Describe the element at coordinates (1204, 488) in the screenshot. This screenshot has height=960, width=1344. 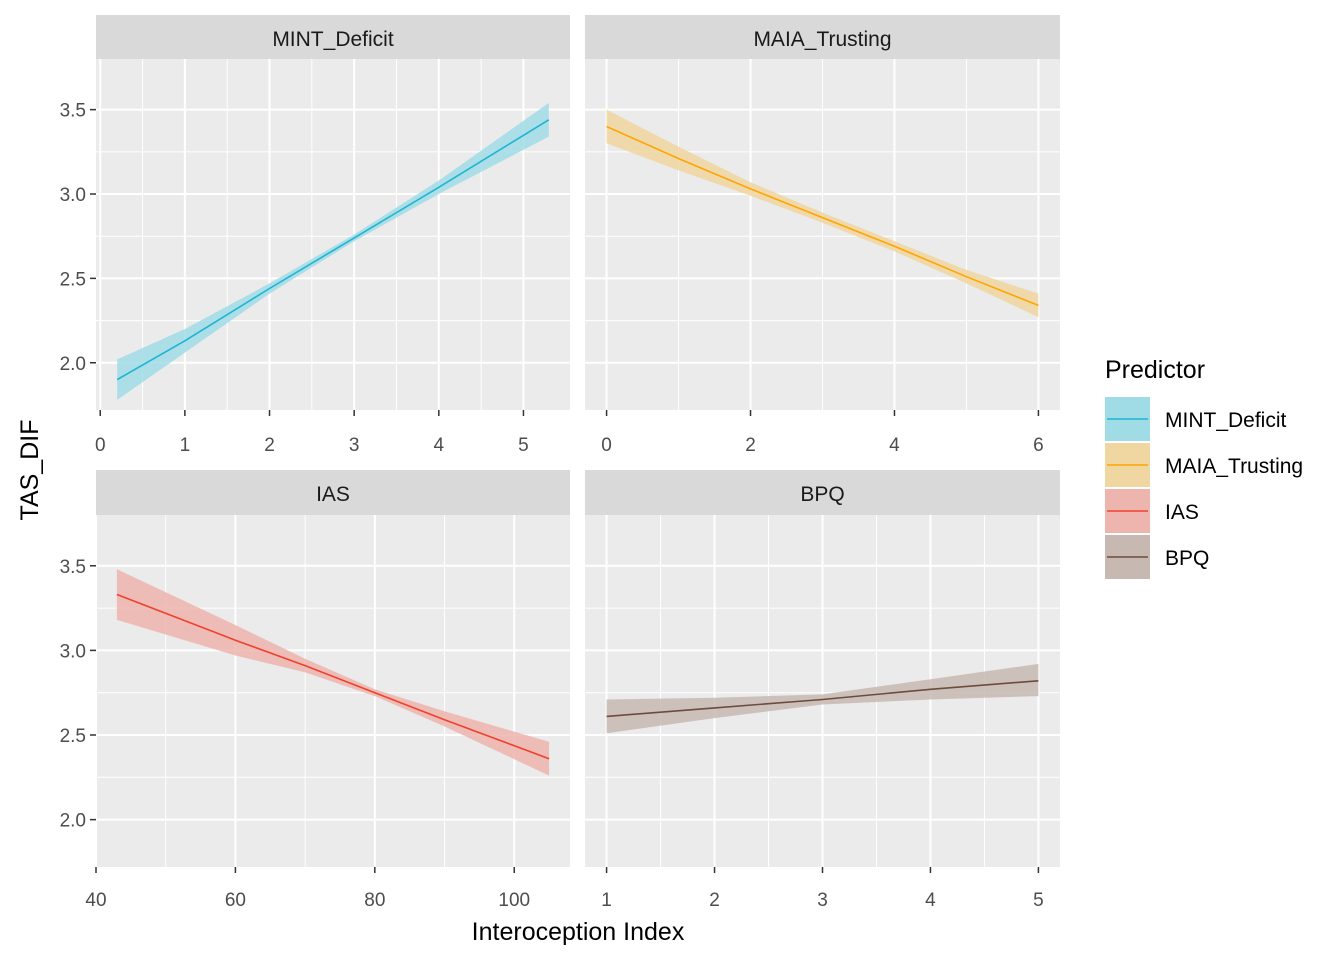
I see `legend: MINT_Deficit MAIA_Trusting IAS BPQ` at that location.